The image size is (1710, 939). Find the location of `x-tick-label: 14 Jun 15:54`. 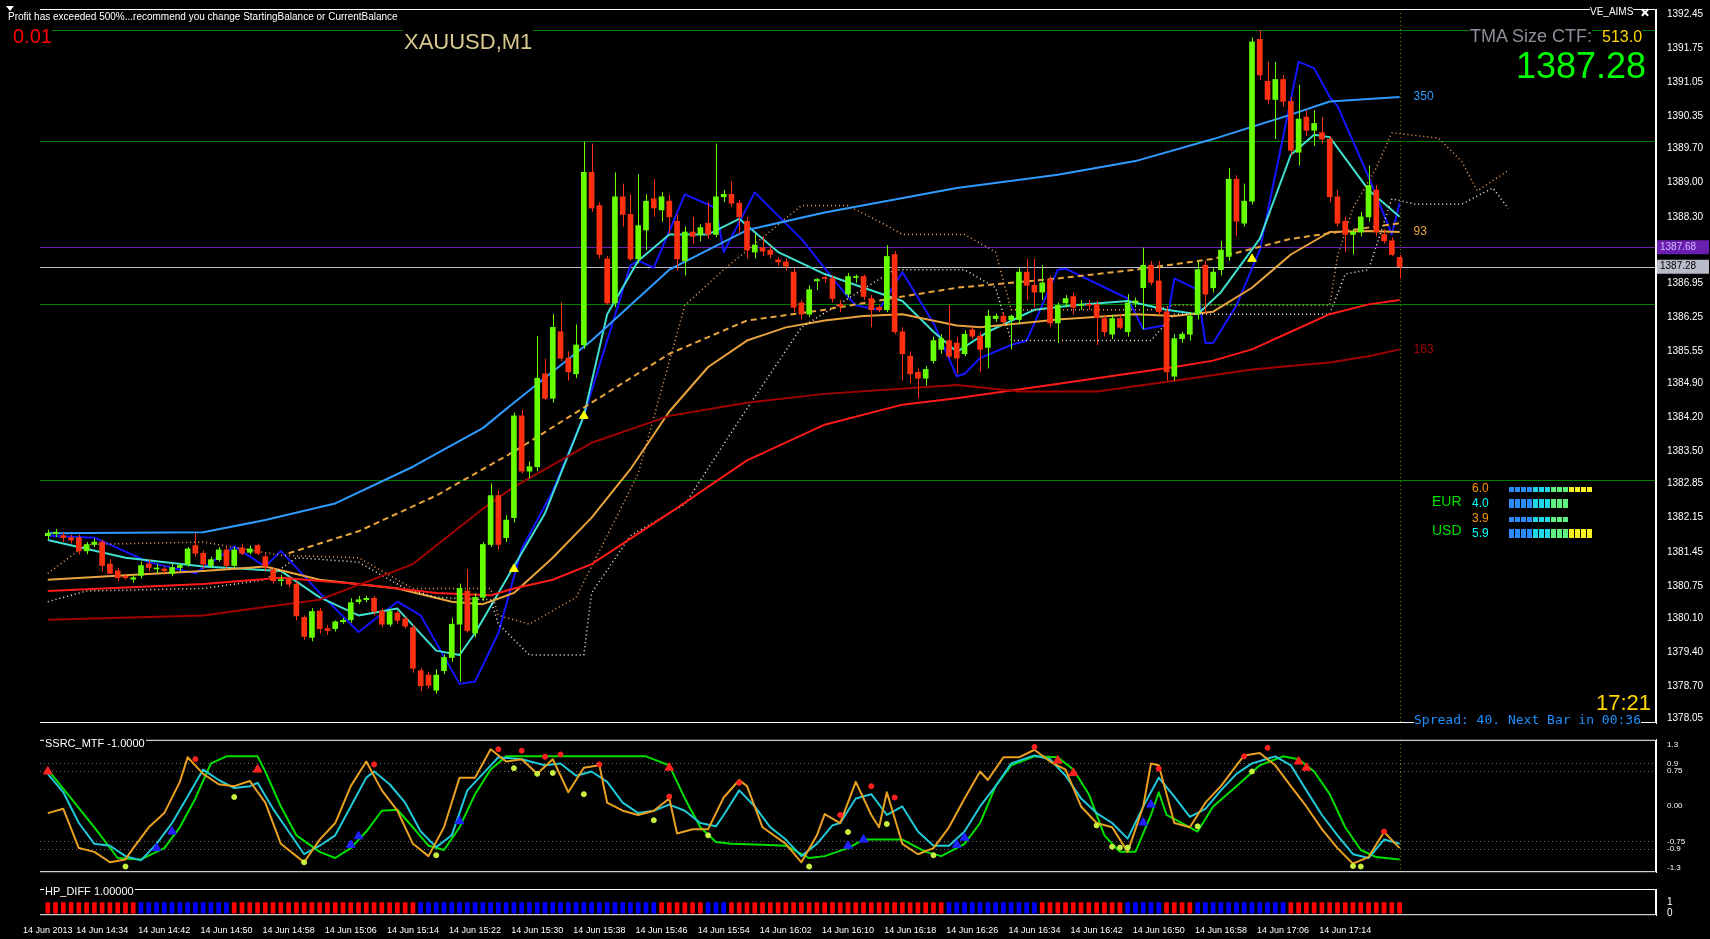

x-tick-label: 14 Jun 15:54 is located at coordinates (723, 930).